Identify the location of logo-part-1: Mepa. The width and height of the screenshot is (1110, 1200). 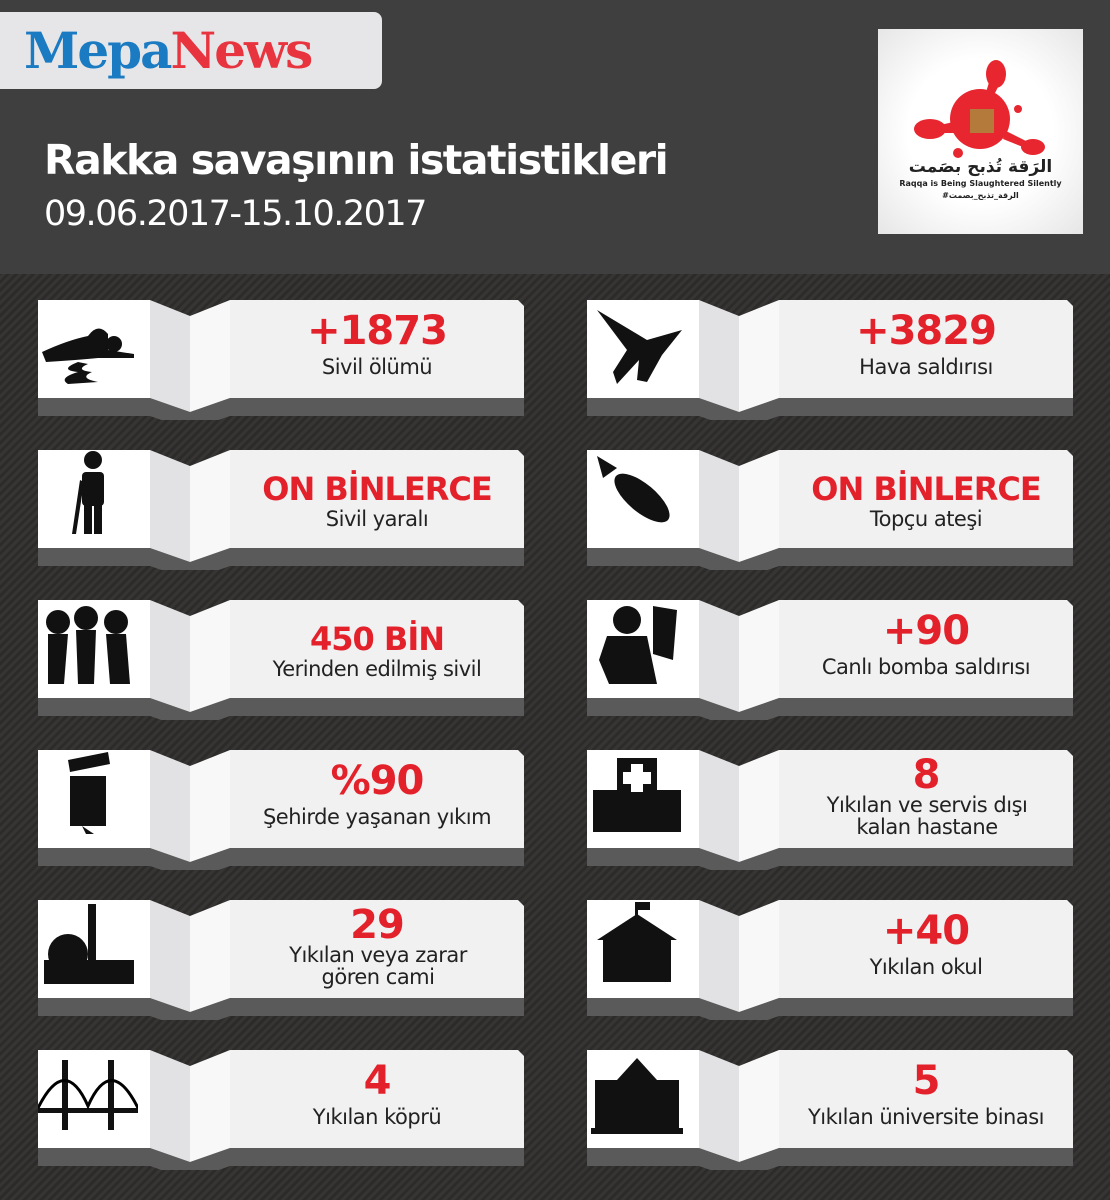
(98, 50).